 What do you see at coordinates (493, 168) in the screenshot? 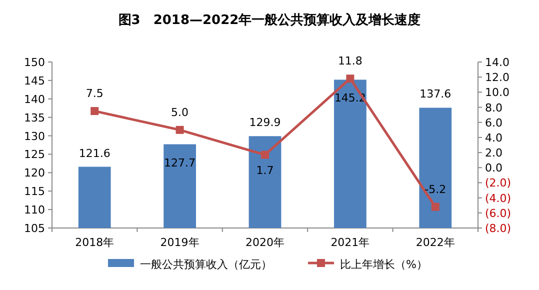
I see `y2-tick-label: 0.0` at bounding box center [493, 168].